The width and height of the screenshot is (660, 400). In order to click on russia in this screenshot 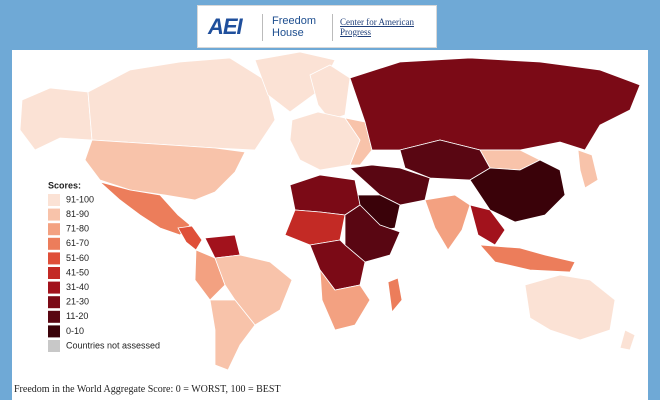, I will do `click(495, 104)`.